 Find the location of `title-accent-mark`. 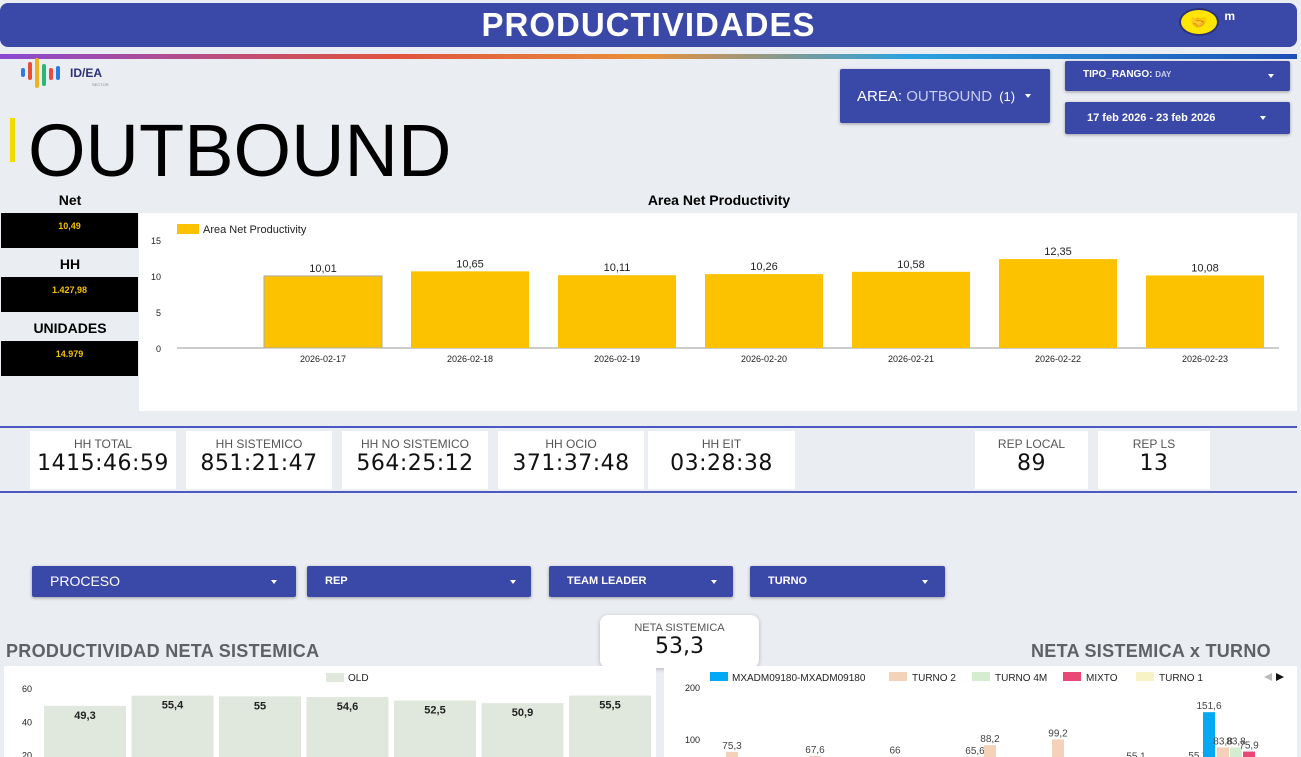

title-accent-mark is located at coordinates (12, 140).